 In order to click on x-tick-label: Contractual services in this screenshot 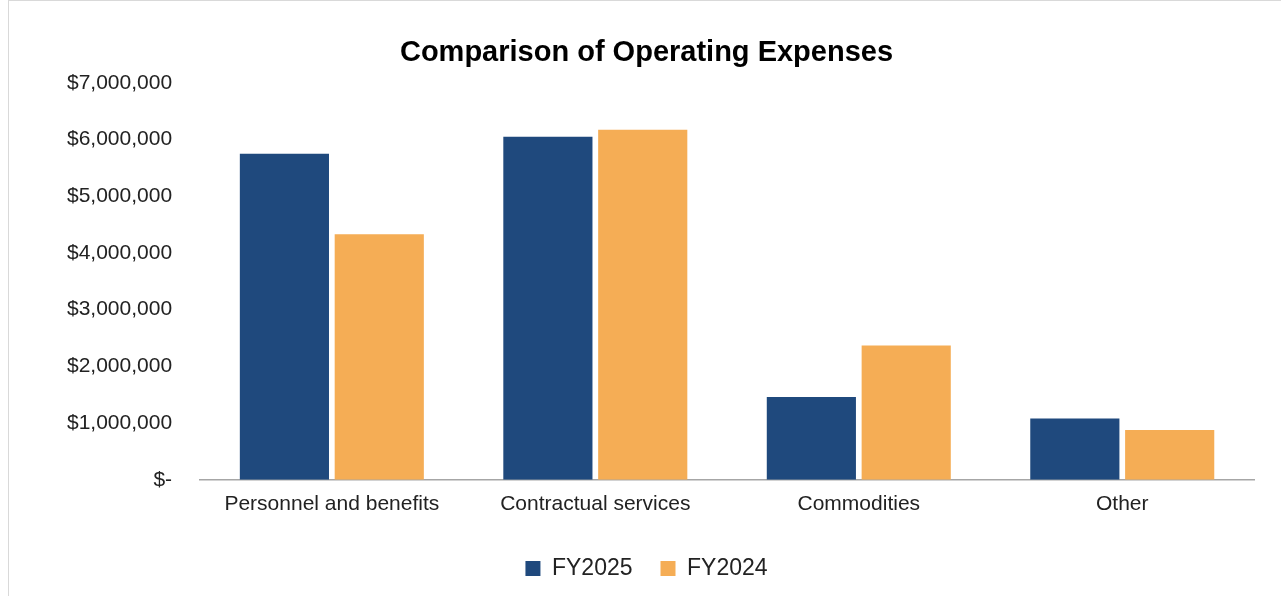, I will do `click(595, 503)`.